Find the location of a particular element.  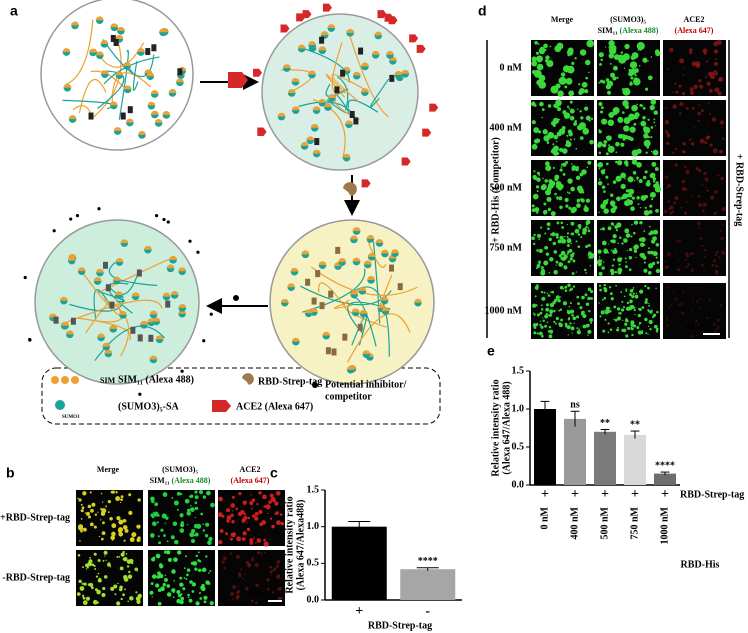

x-tick-label: 750 nM is located at coordinates (634, 522).